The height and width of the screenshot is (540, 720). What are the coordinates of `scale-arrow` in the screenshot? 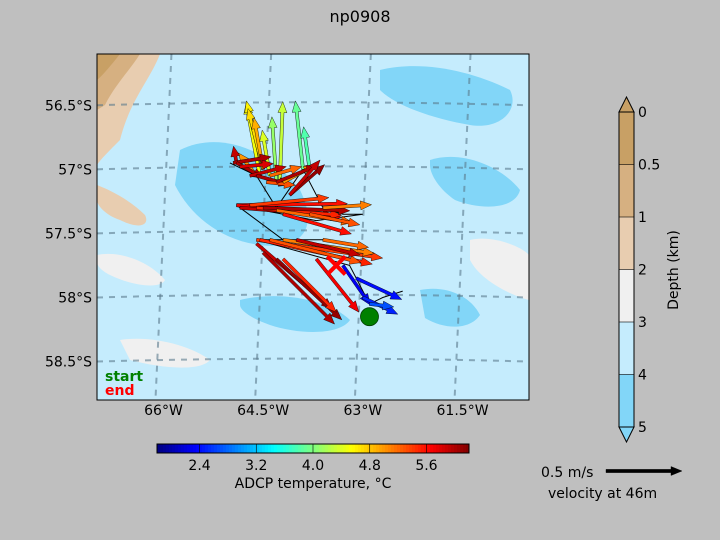 It's located at (644, 471).